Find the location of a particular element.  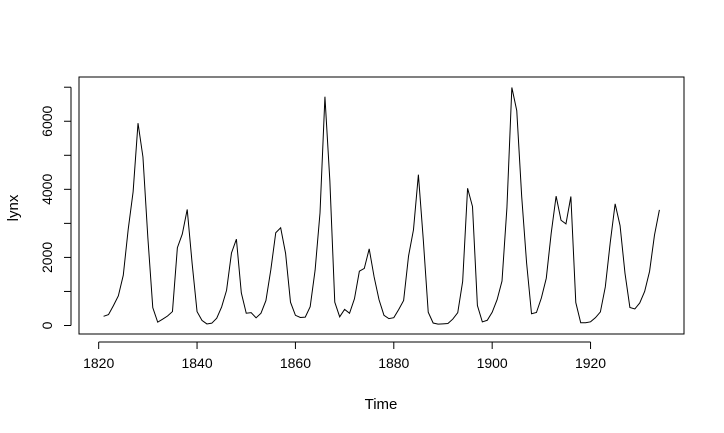

x-axis-title: Time is located at coordinates (381, 404).